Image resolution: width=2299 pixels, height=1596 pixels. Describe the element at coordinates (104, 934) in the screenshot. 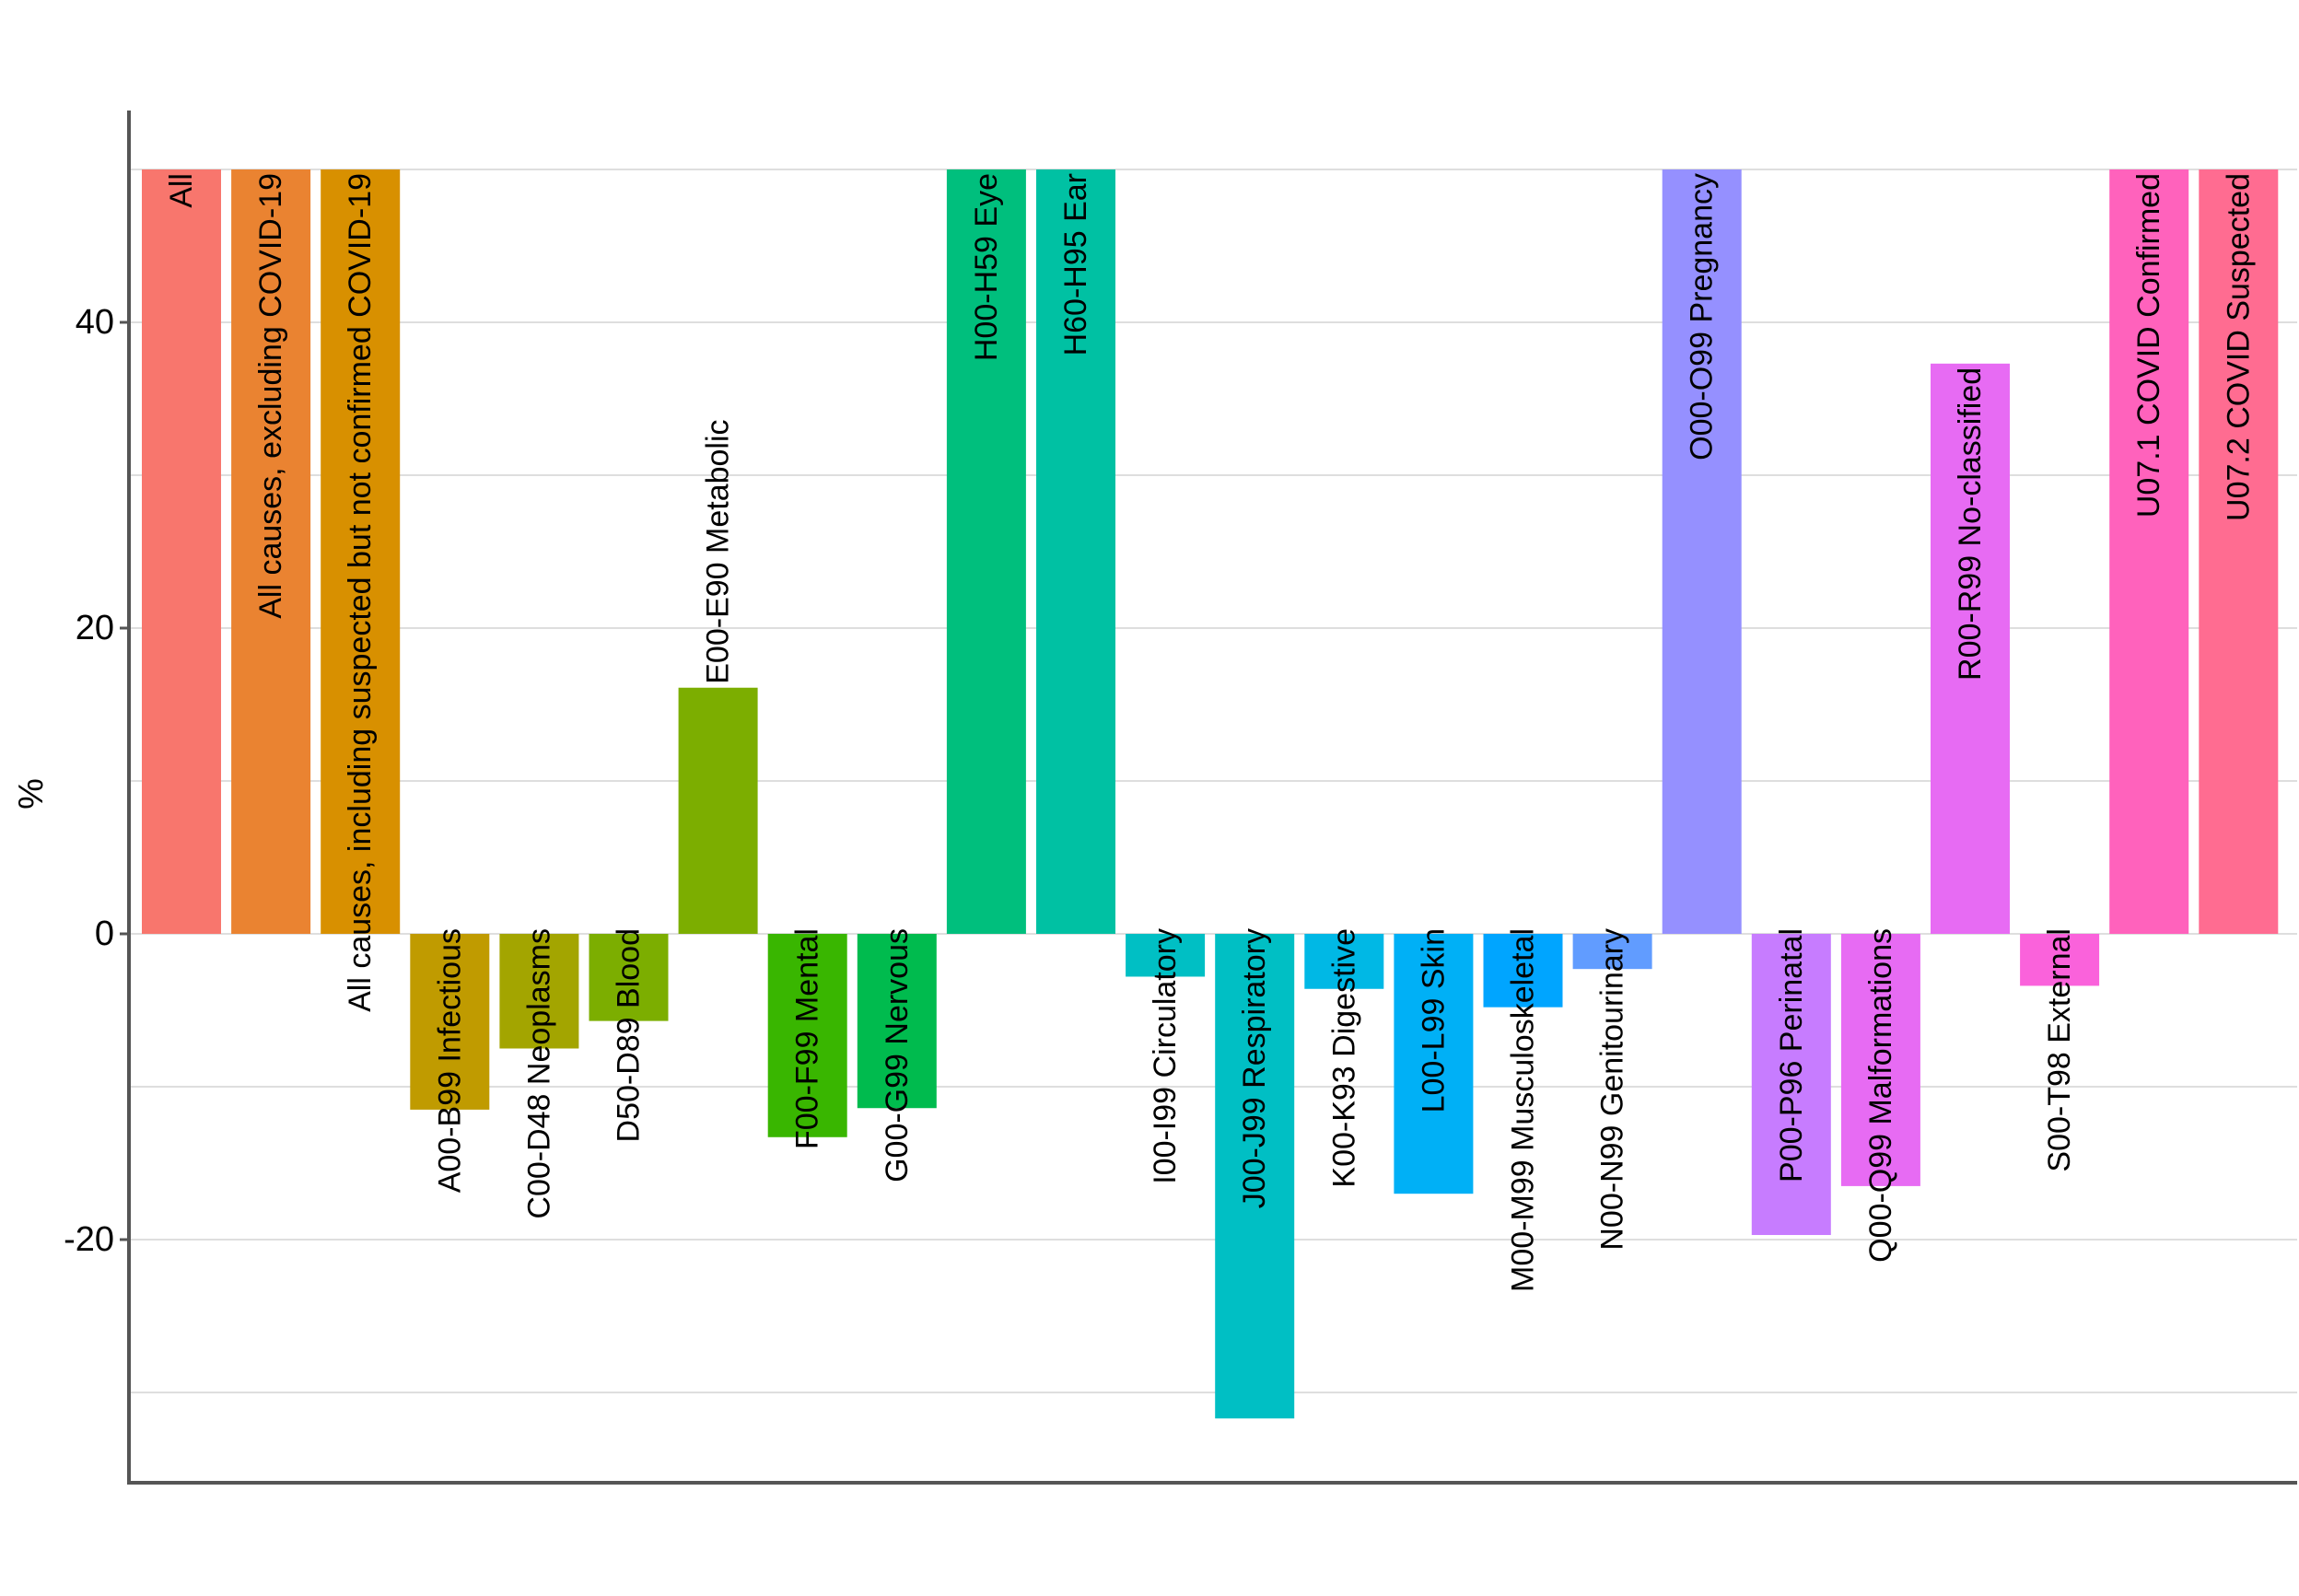

I see `y-tick-label: 0` at that location.